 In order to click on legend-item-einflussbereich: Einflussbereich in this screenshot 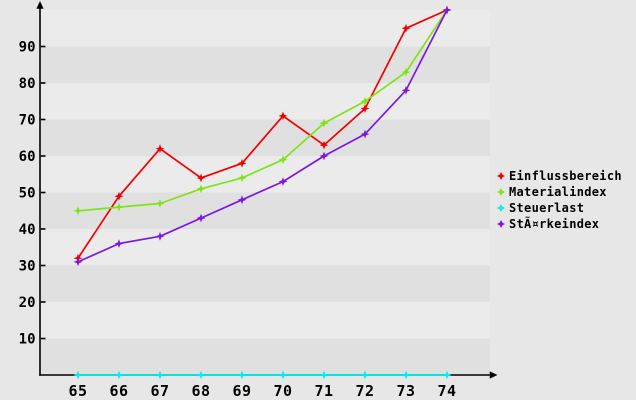, I will do `click(559, 176)`.